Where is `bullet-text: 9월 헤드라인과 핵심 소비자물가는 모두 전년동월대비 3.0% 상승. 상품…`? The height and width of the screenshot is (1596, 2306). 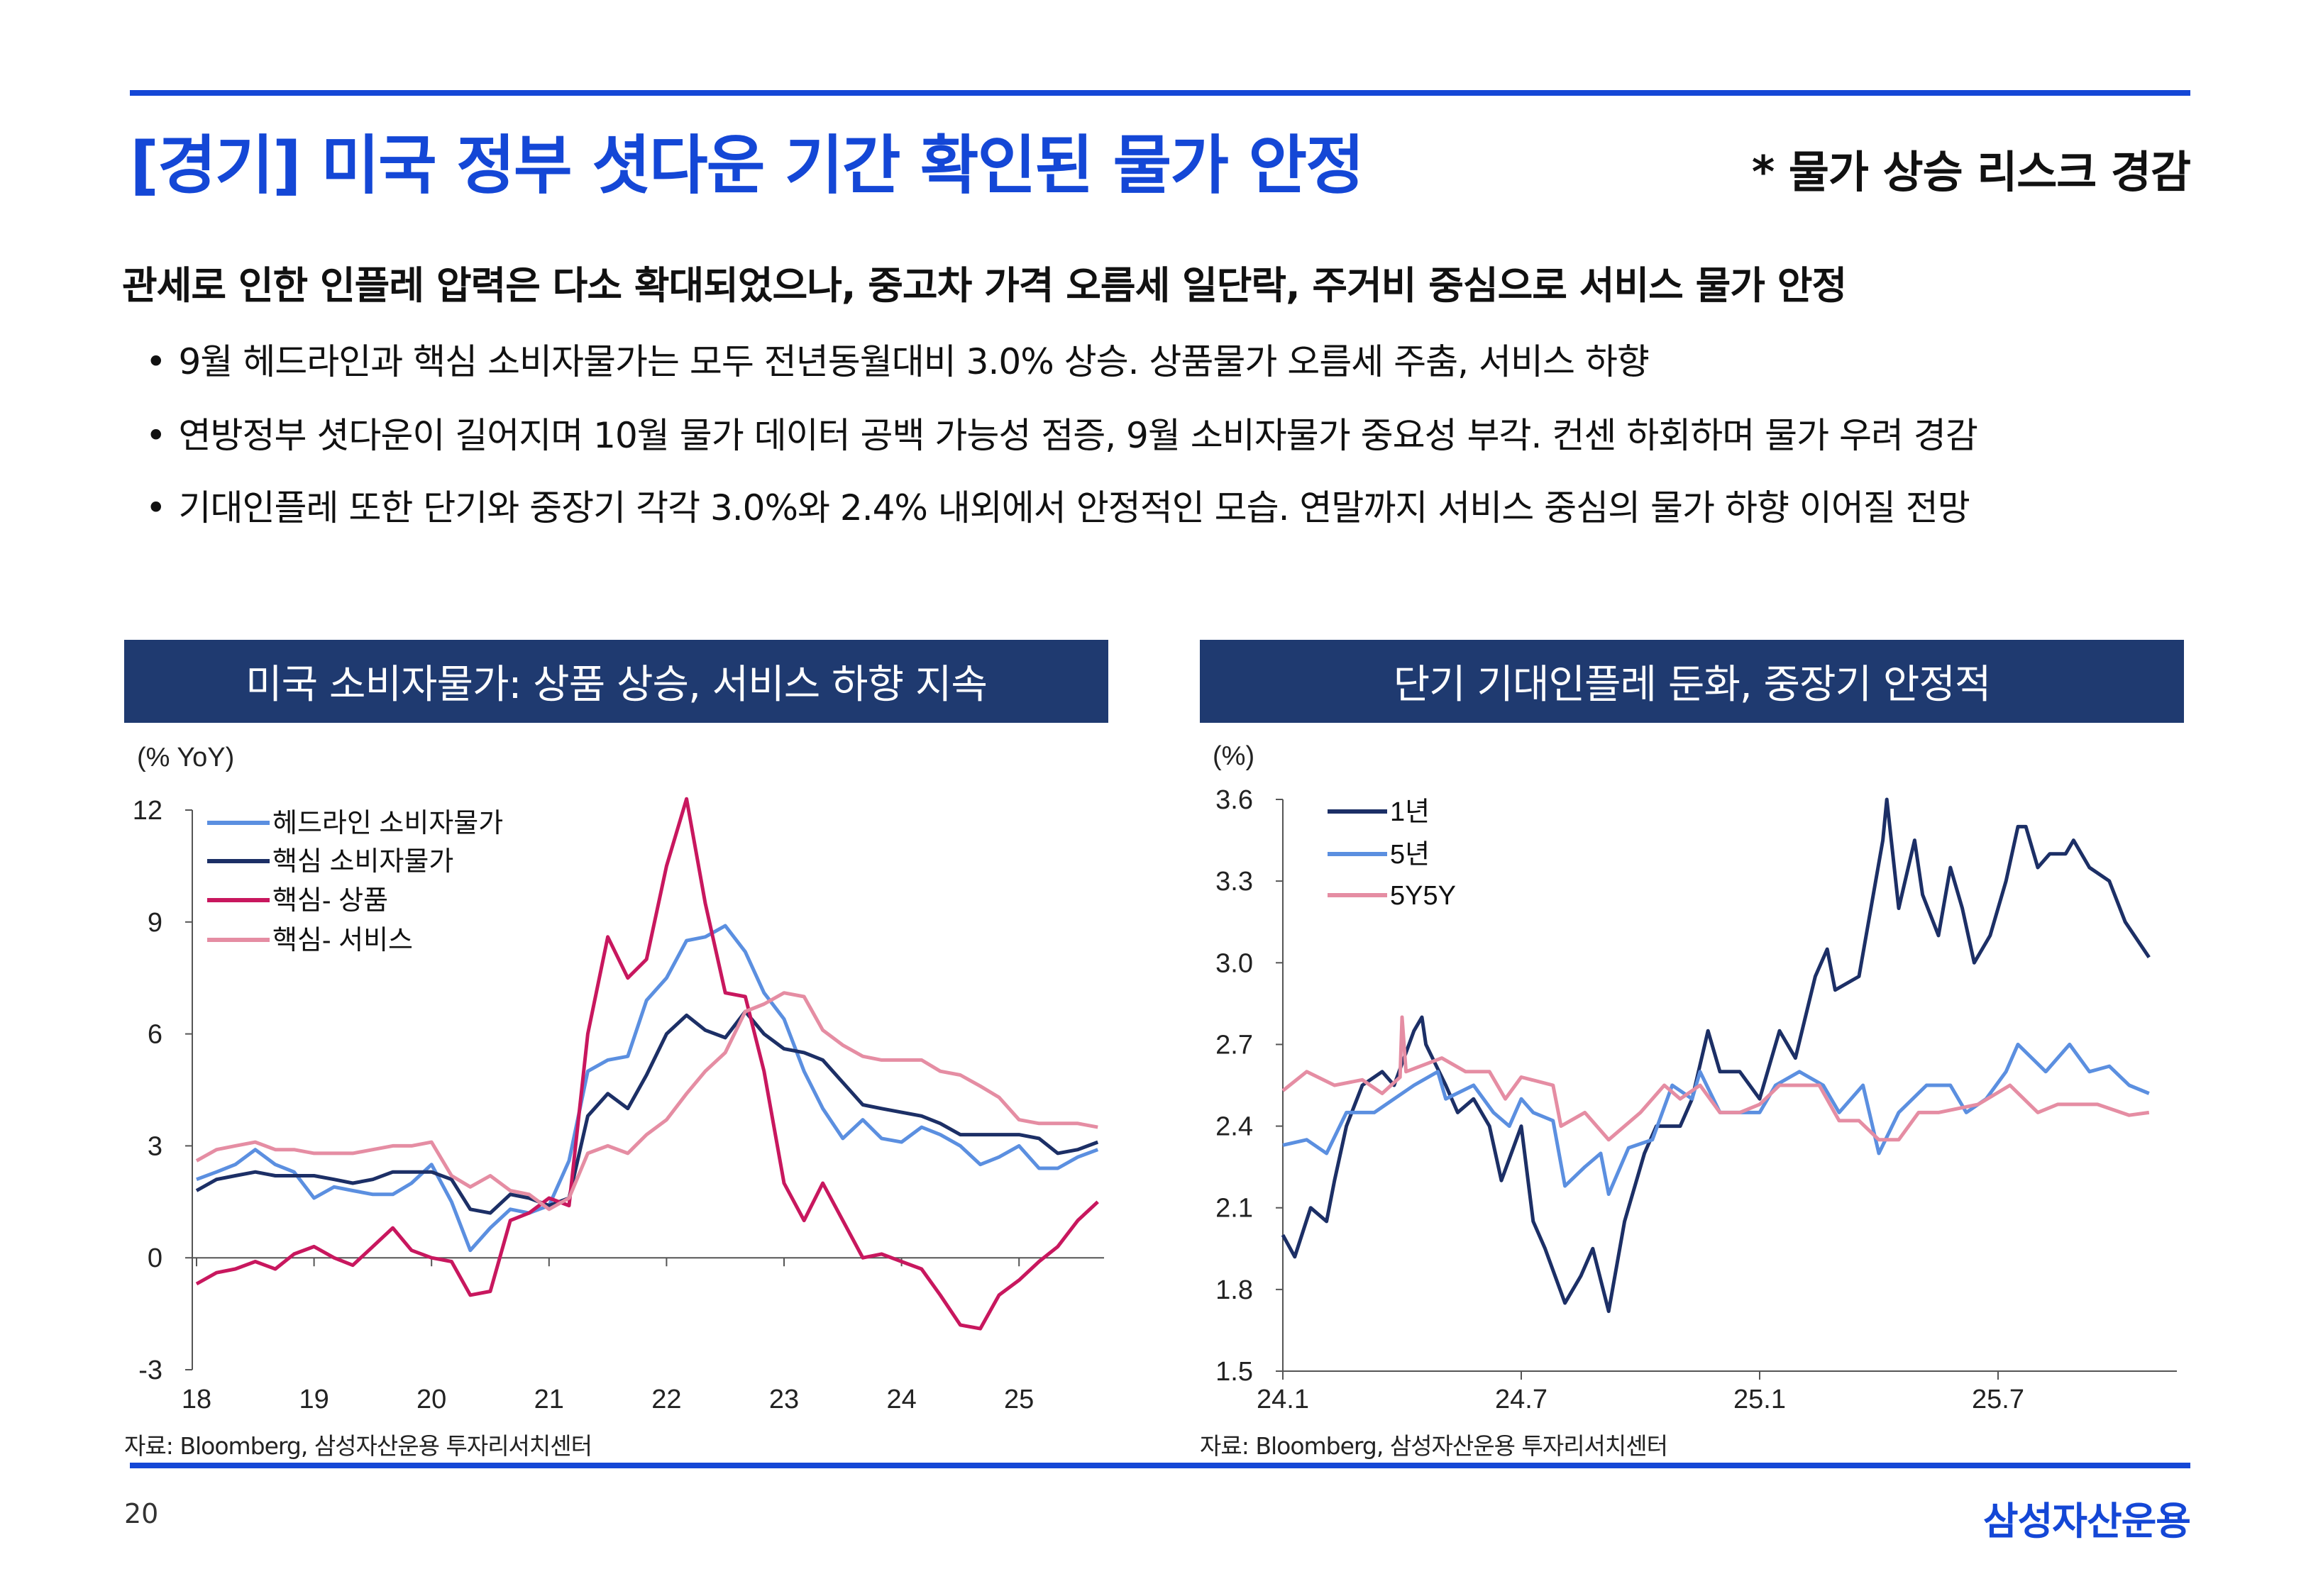
bullet-text: 9월 헤드라인과 핵심 소비자물가는 모두 전년동월대비 3.0% 상승. 상품… is located at coordinates (914, 361).